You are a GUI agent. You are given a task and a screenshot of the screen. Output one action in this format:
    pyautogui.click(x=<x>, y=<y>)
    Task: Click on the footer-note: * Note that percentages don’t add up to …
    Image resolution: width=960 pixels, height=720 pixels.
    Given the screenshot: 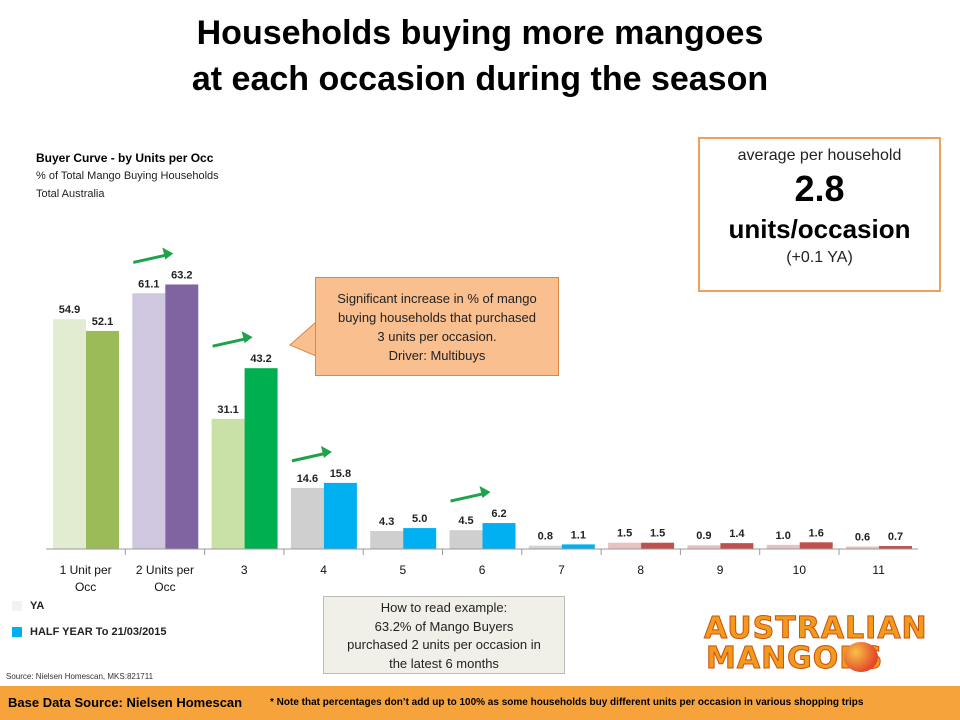 What is the action you would take?
    pyautogui.click(x=567, y=702)
    